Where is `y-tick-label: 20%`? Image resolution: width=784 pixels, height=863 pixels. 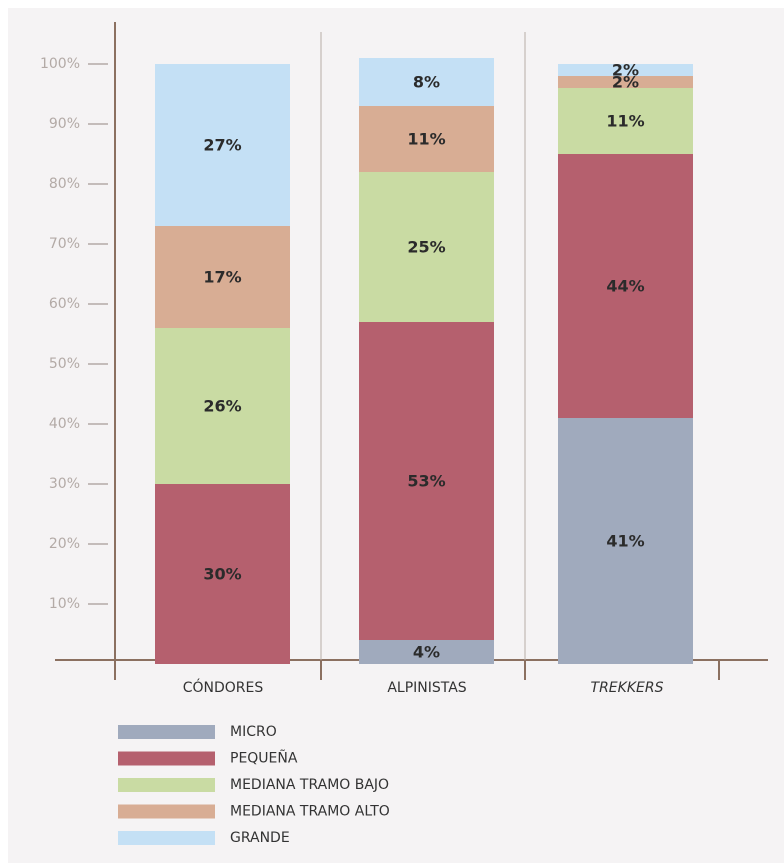 y-tick-label: 20% is located at coordinates (64, 544).